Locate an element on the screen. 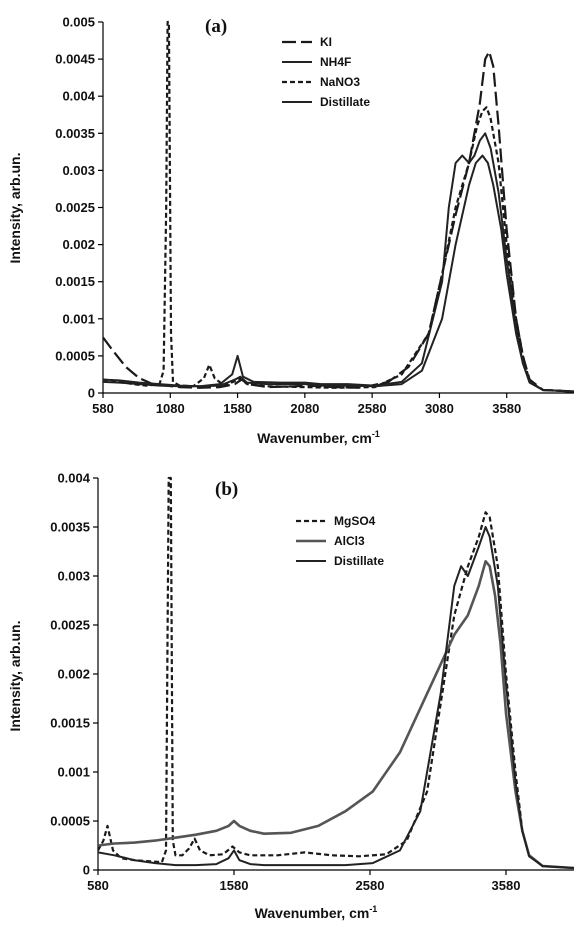 This screenshot has height=925, width=577. x-tick-label: 1080 is located at coordinates (170, 408).